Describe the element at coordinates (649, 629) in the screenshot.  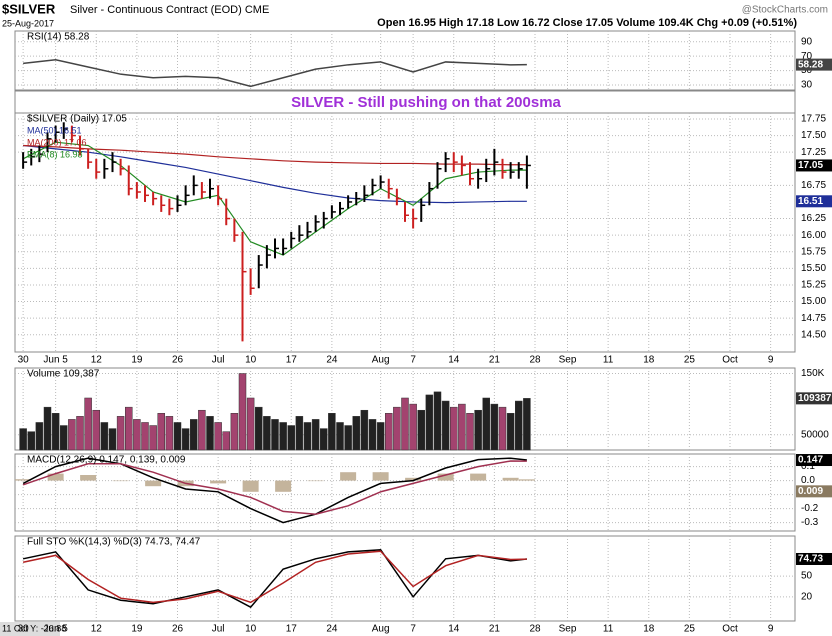
I see `x-tick-label: 18` at that location.